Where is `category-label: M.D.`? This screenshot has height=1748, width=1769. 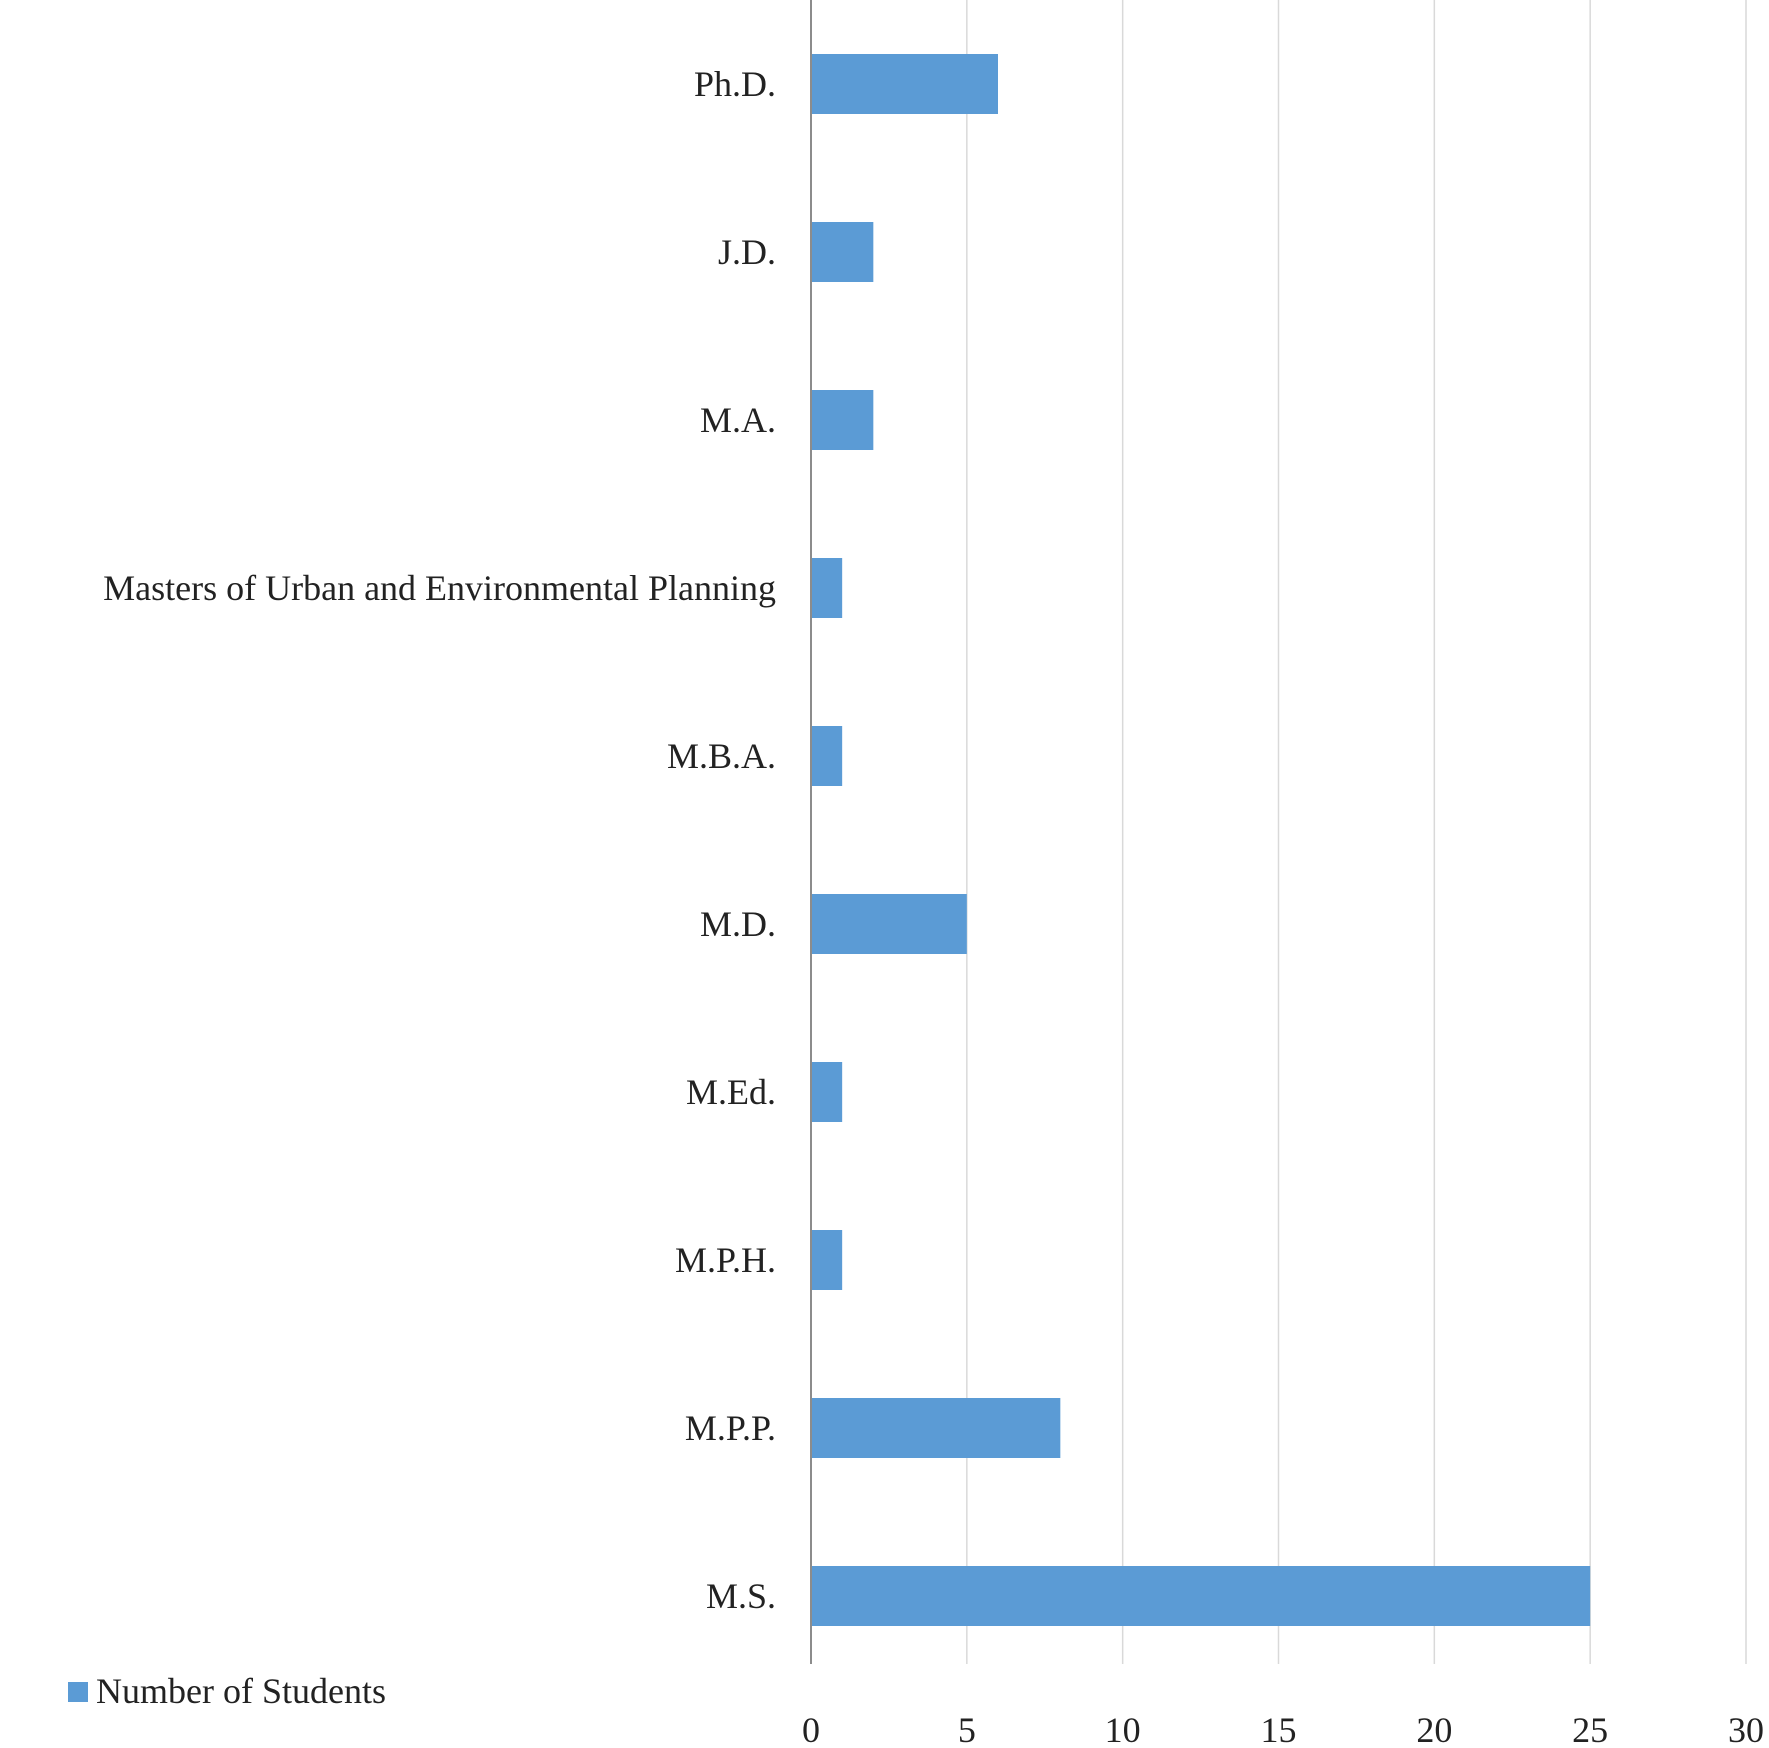 category-label: M.D. is located at coordinates (738, 924).